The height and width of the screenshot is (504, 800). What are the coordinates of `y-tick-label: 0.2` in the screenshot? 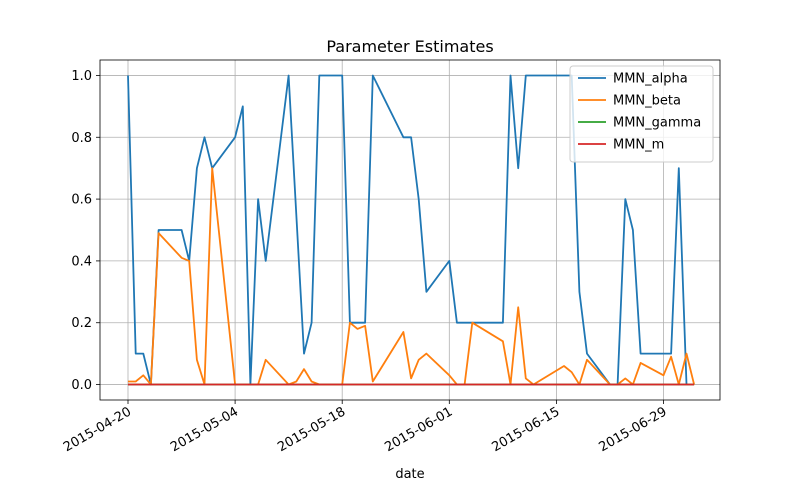 It's located at (81, 323).